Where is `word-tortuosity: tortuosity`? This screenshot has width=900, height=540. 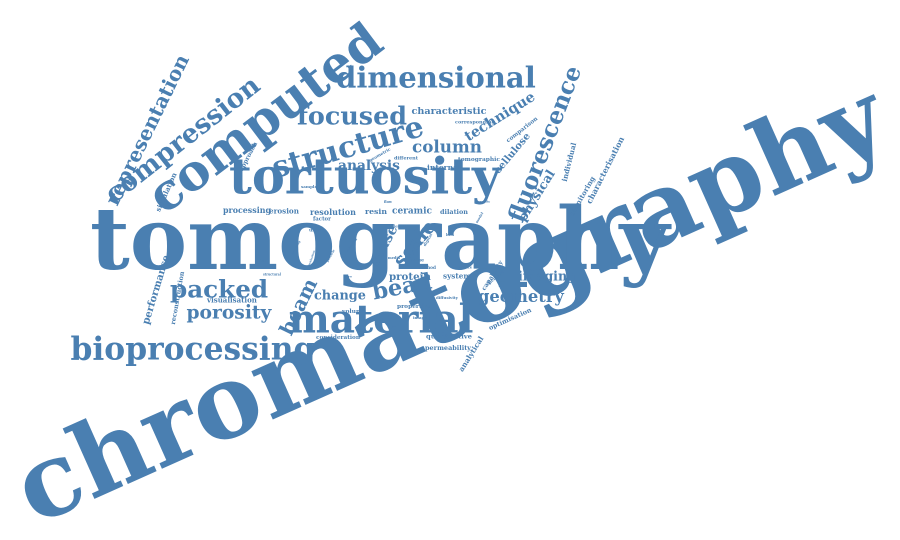 word-tortuosity: tortuosity is located at coordinates (365, 176).